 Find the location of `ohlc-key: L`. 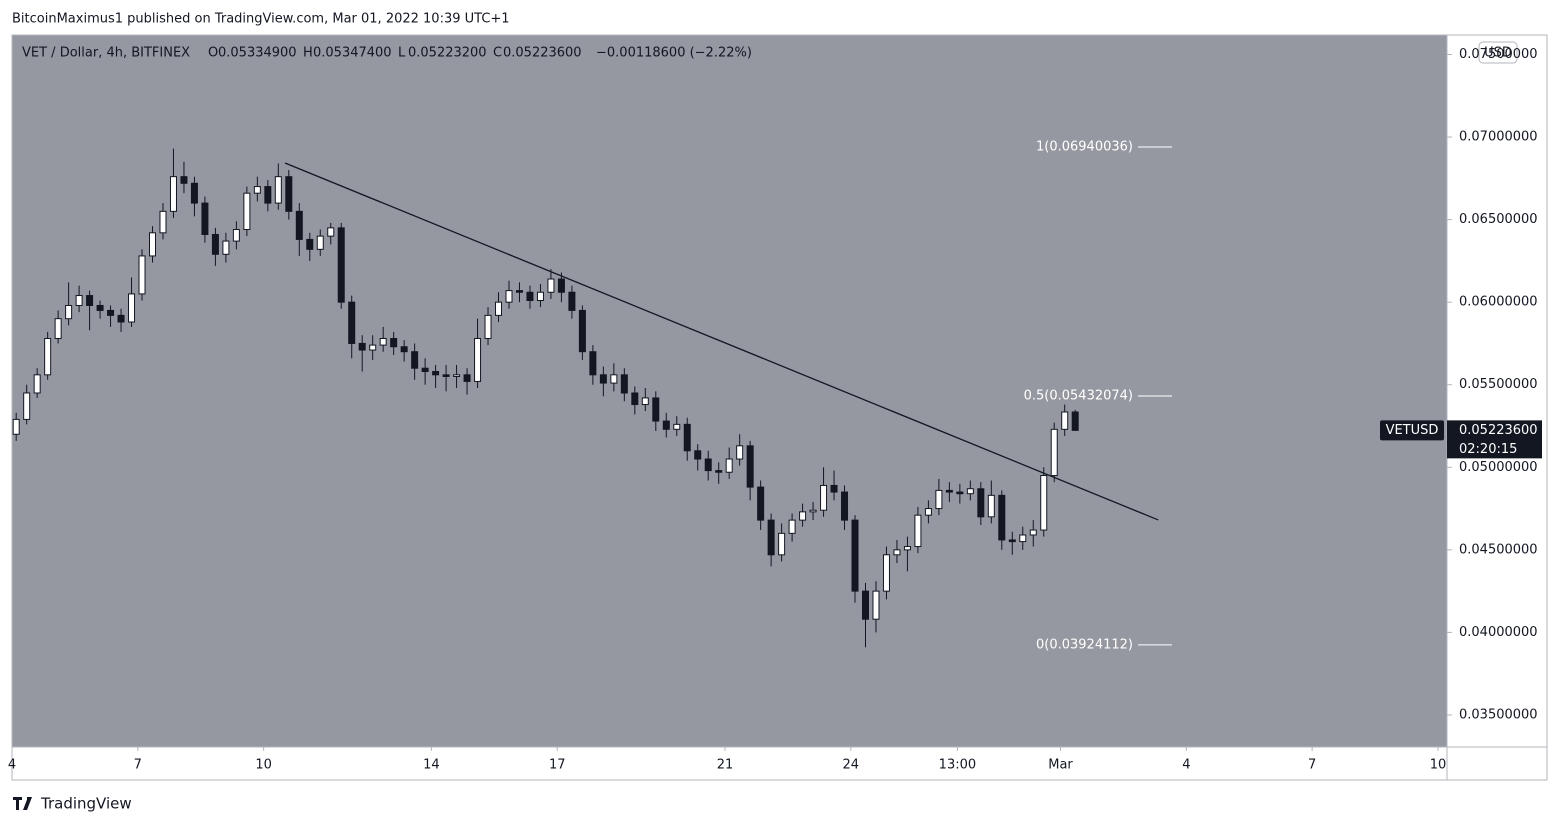

ohlc-key: L is located at coordinates (402, 53).